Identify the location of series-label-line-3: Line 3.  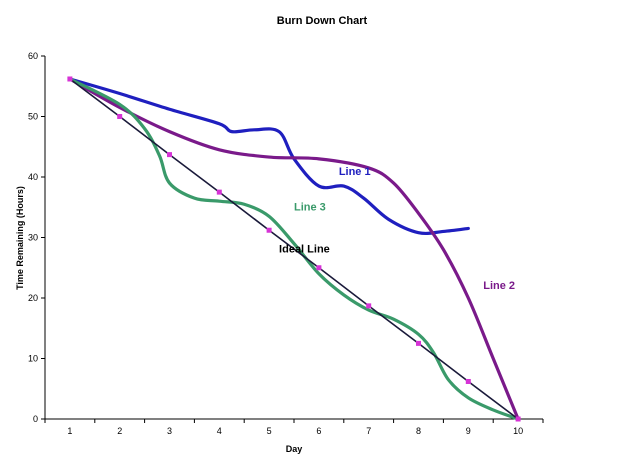
(310, 207).